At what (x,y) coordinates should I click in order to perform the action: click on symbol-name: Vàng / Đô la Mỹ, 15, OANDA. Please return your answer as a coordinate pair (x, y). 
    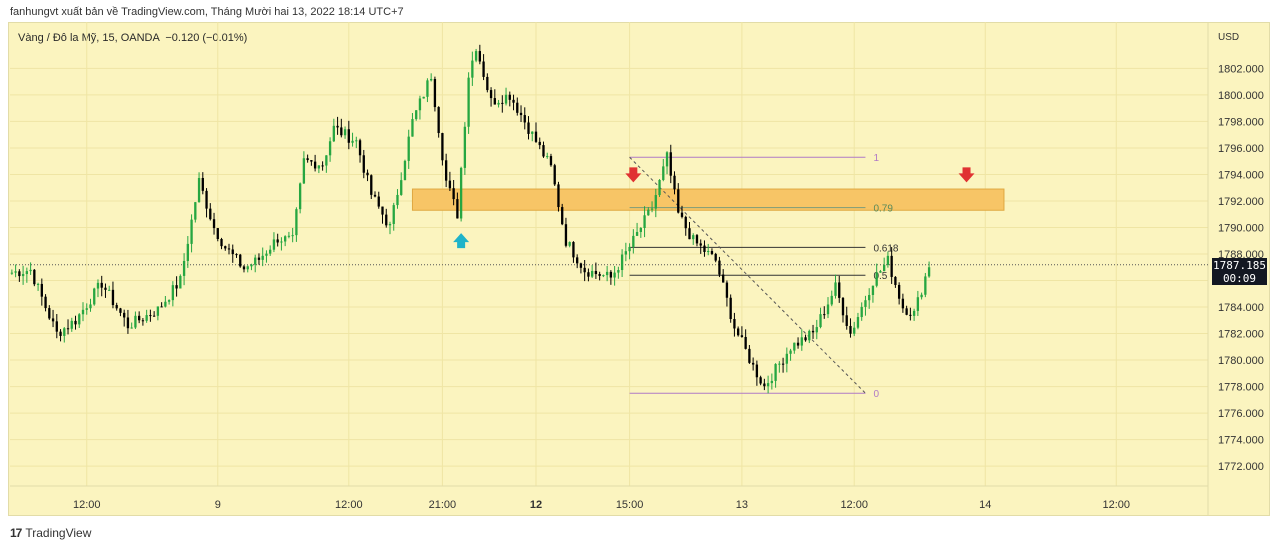
    Looking at the image, I should click on (89, 38).